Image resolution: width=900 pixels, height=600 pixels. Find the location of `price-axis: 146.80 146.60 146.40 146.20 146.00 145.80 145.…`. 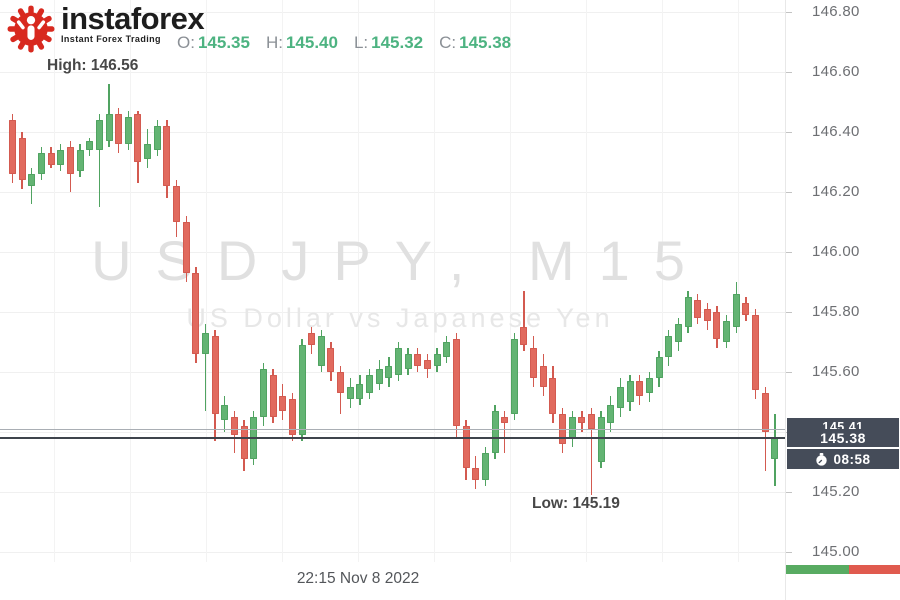

price-axis: 146.80 146.60 146.40 146.20 146.00 145.80 145.… is located at coordinates (842, 300).